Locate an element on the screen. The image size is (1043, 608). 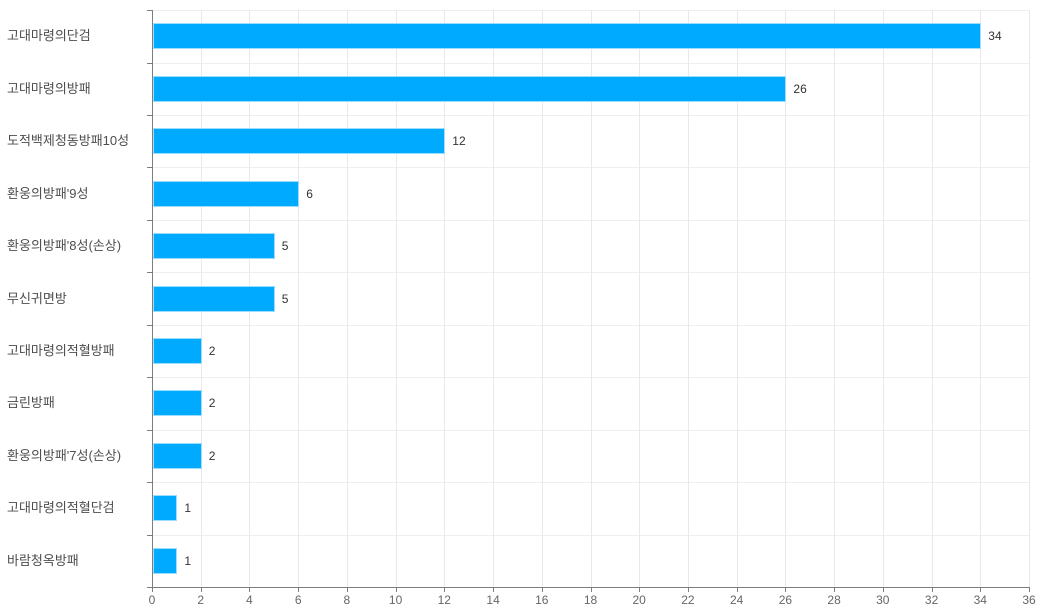
category-label: 고대마령의단검 is located at coordinates (49, 36).